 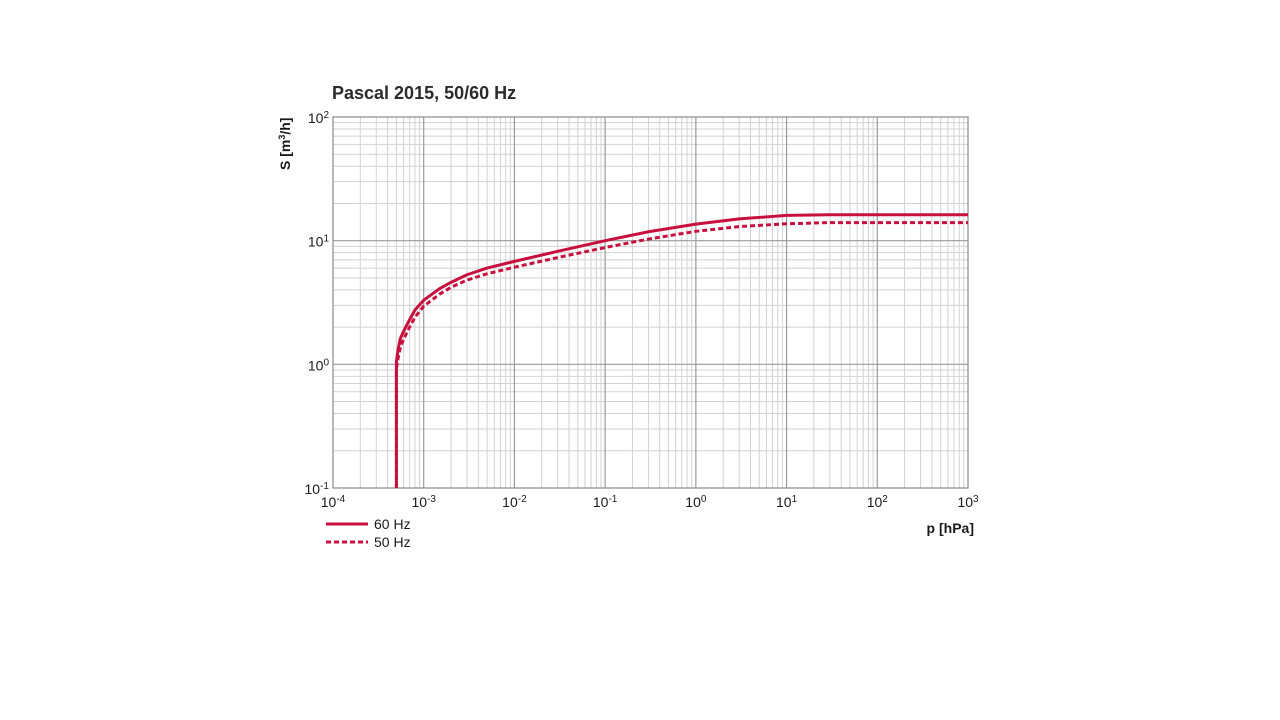 What do you see at coordinates (424, 93) in the screenshot?
I see `chart-title: Pascal 2015, 50/60 Hz` at bounding box center [424, 93].